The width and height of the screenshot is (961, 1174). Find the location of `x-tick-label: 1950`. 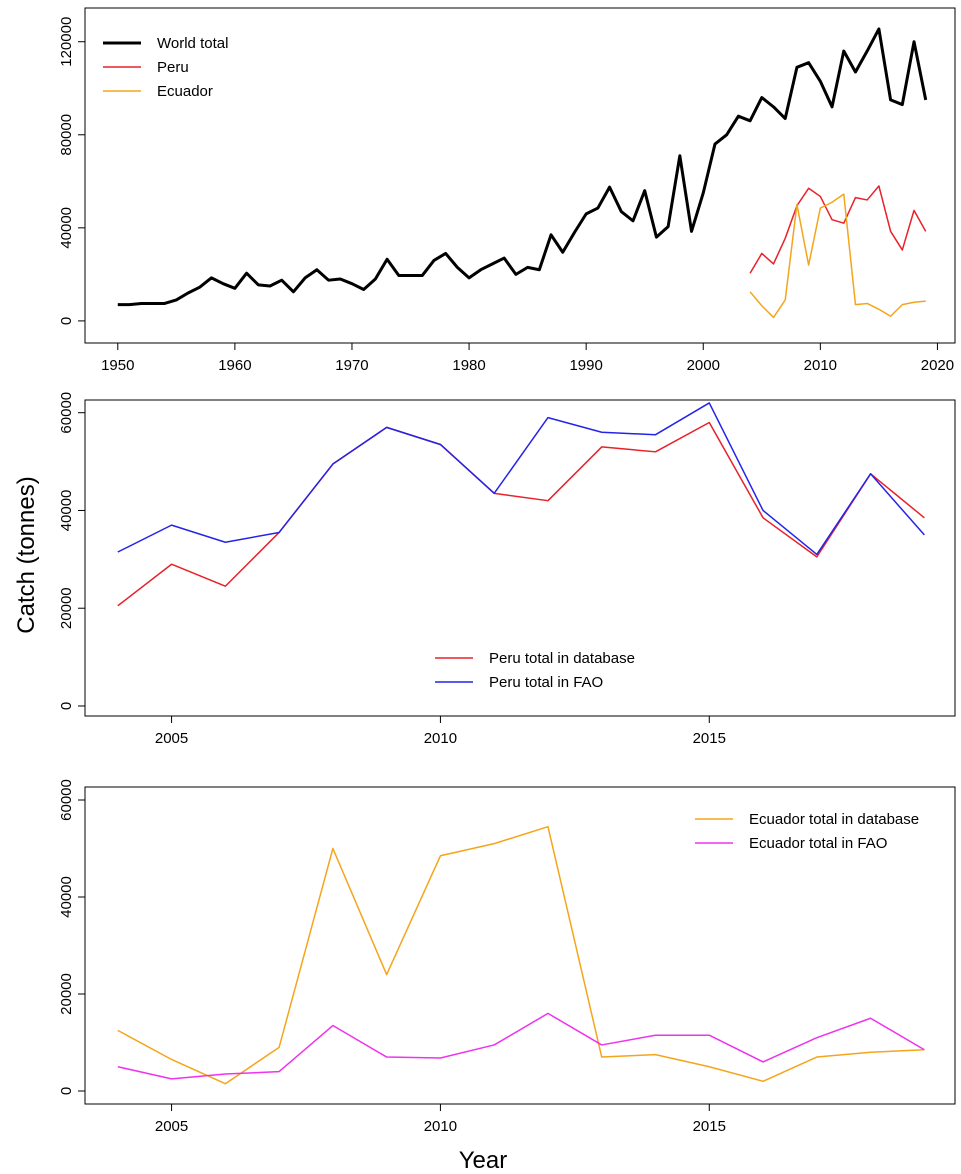

x-tick-label: 1950 is located at coordinates (117, 365).